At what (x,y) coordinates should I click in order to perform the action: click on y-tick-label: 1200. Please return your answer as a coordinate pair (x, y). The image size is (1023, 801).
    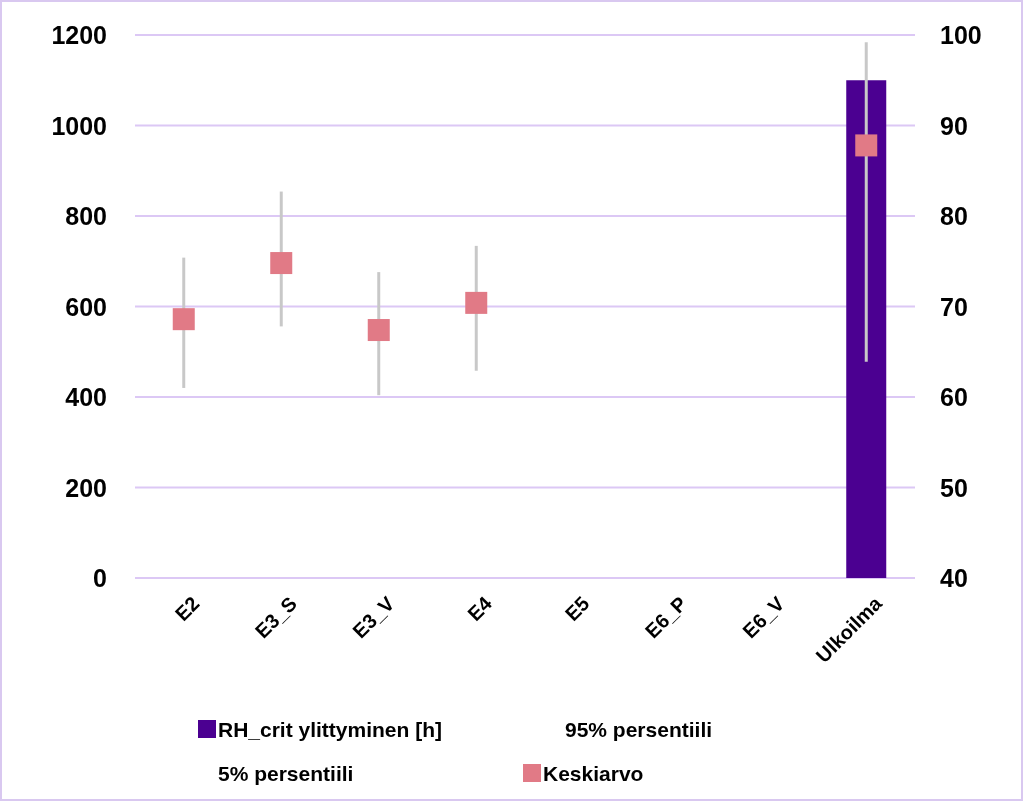
    Looking at the image, I should click on (79, 35).